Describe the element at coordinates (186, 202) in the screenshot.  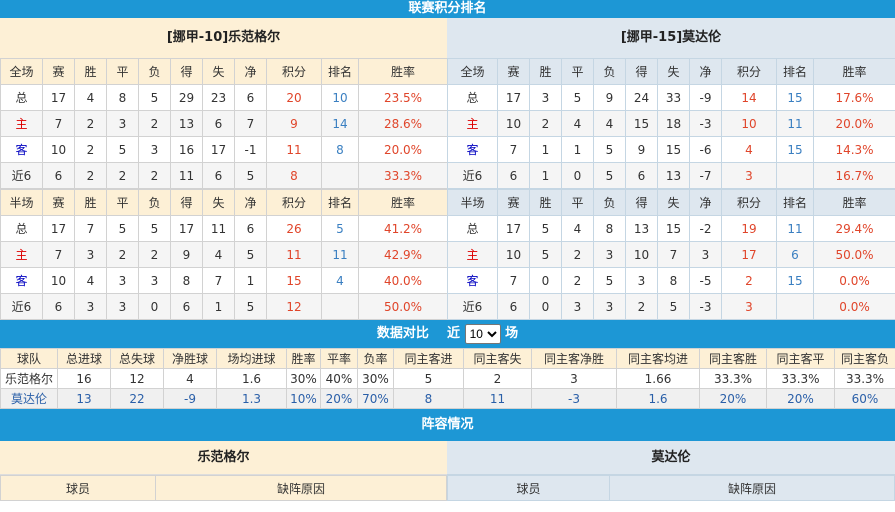
I see `column-header: 得` at that location.